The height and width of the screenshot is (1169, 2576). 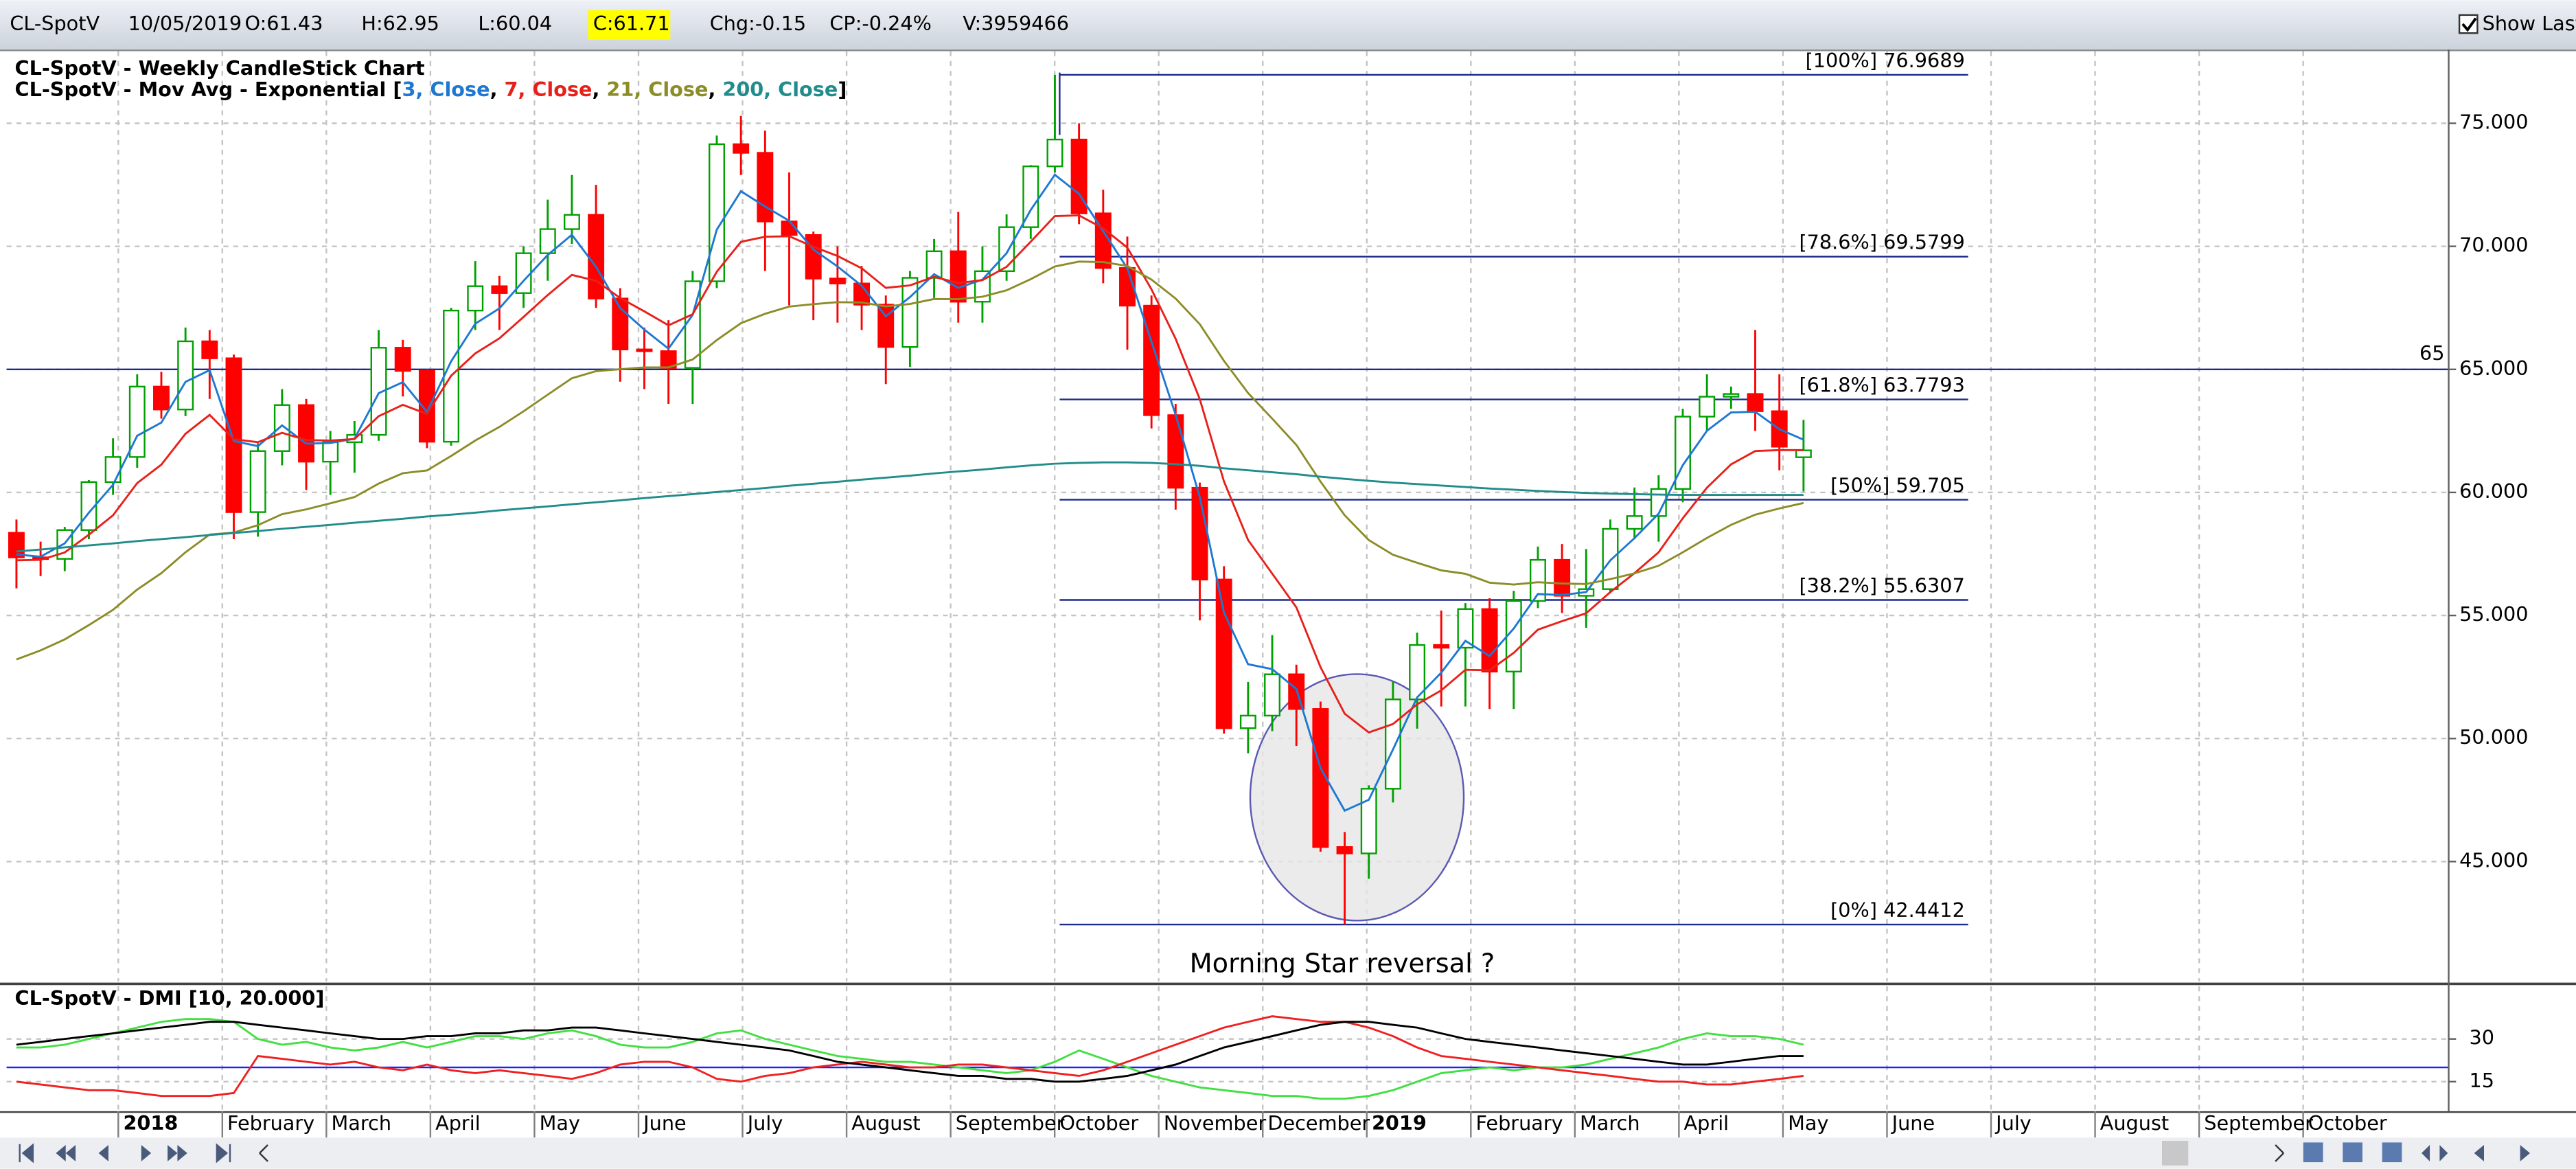 What do you see at coordinates (1808, 1123) in the screenshot?
I see `x-tick-label: May` at bounding box center [1808, 1123].